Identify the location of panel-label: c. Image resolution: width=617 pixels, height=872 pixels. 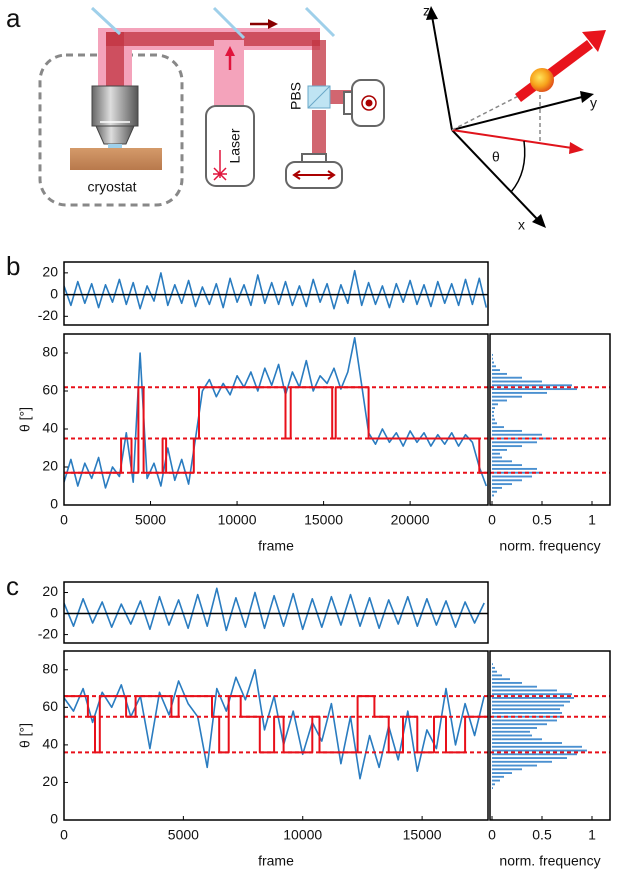
(12, 586).